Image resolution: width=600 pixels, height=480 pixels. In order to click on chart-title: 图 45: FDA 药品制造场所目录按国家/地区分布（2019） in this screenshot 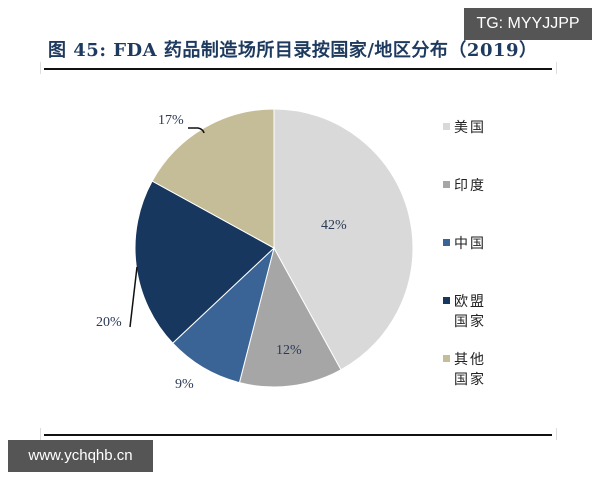, I will do `click(293, 50)`.